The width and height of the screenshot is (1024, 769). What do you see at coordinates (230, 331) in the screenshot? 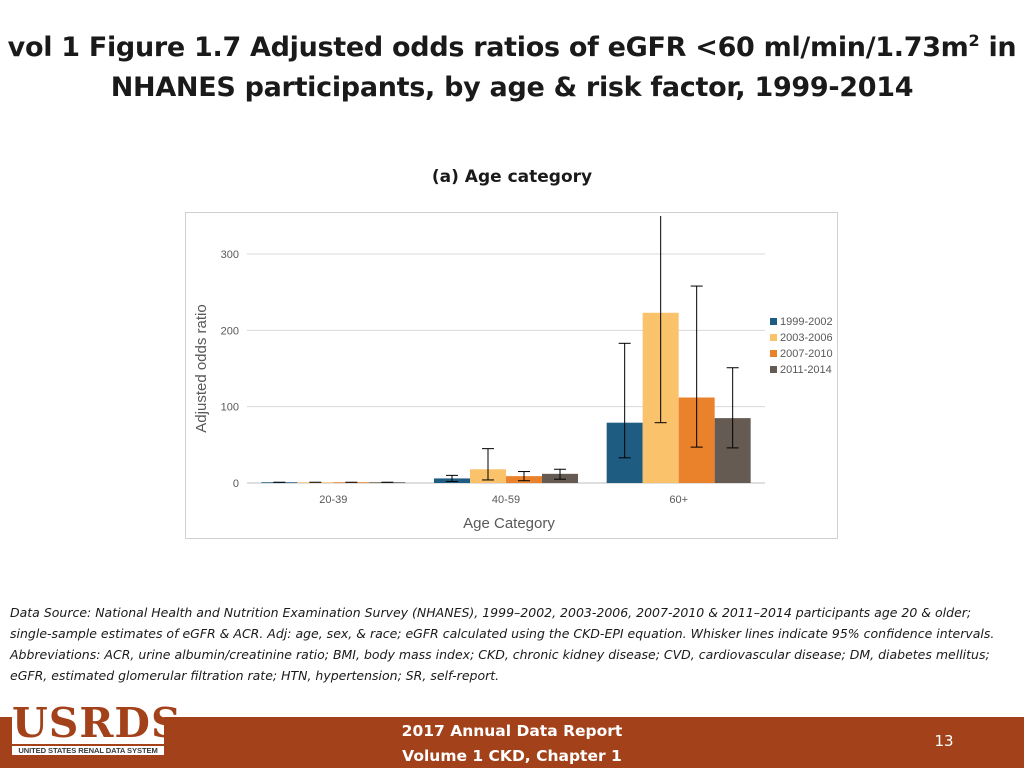
I see `y-tick-label: 200` at bounding box center [230, 331].